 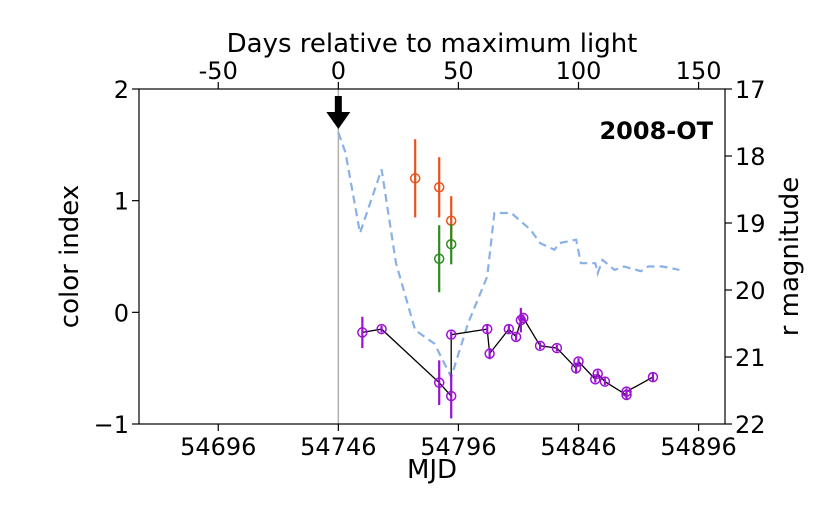 I want to click on y2-tick-label: 20, so click(x=750, y=291).